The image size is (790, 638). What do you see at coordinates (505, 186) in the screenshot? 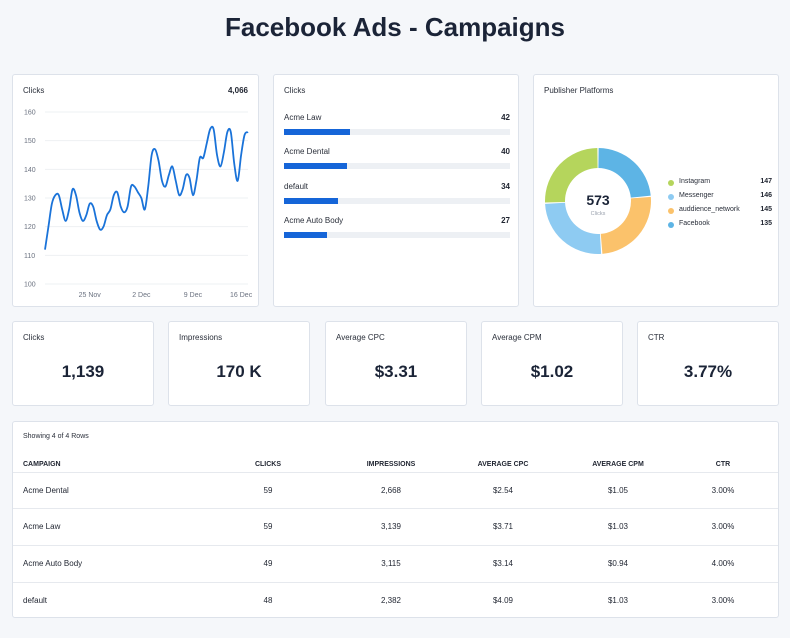
I see `bar-value: 34` at bounding box center [505, 186].